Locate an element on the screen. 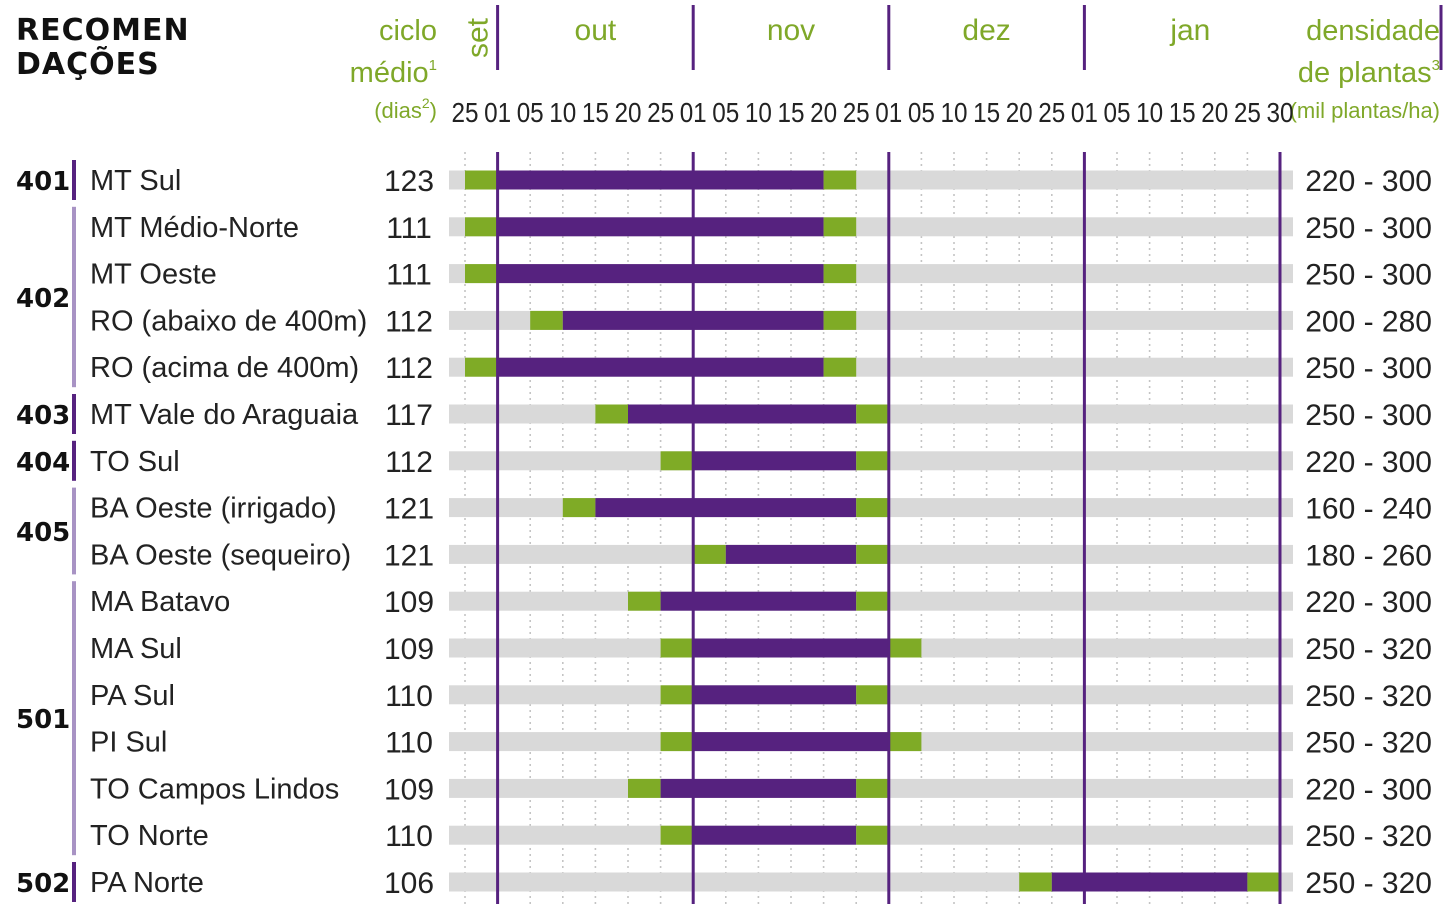 This screenshot has width=1449, height=913. cycle-value: 117 is located at coordinates (409, 415).